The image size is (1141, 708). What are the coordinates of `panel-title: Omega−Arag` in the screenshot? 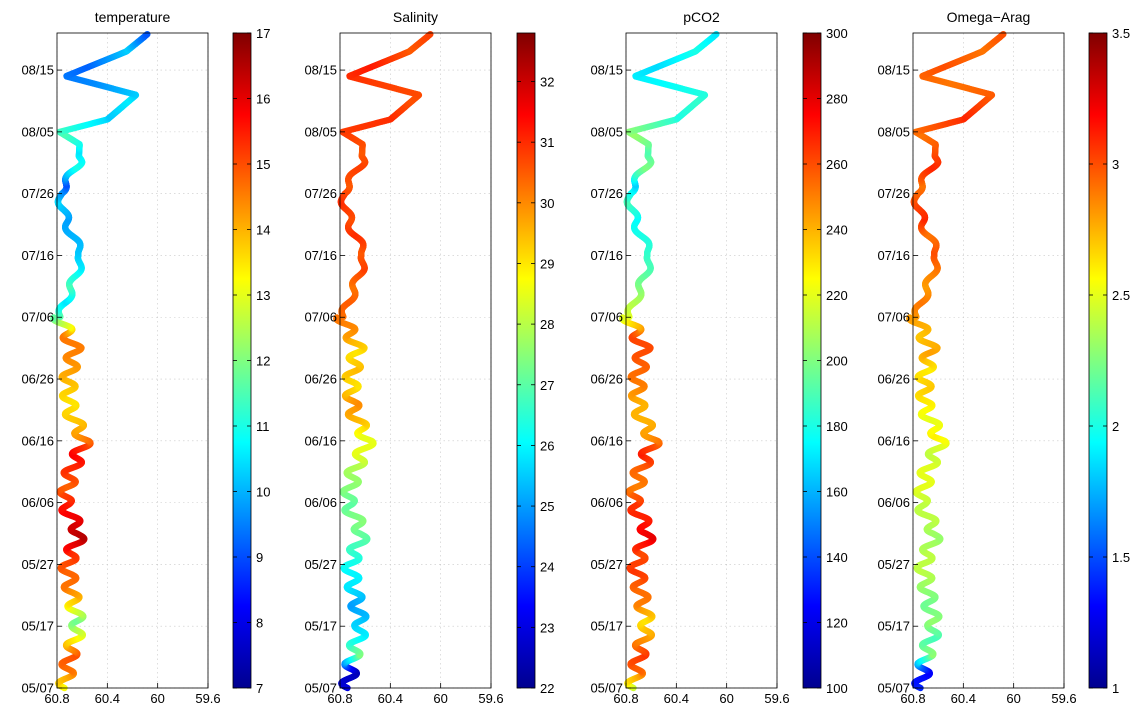 It's located at (989, 17).